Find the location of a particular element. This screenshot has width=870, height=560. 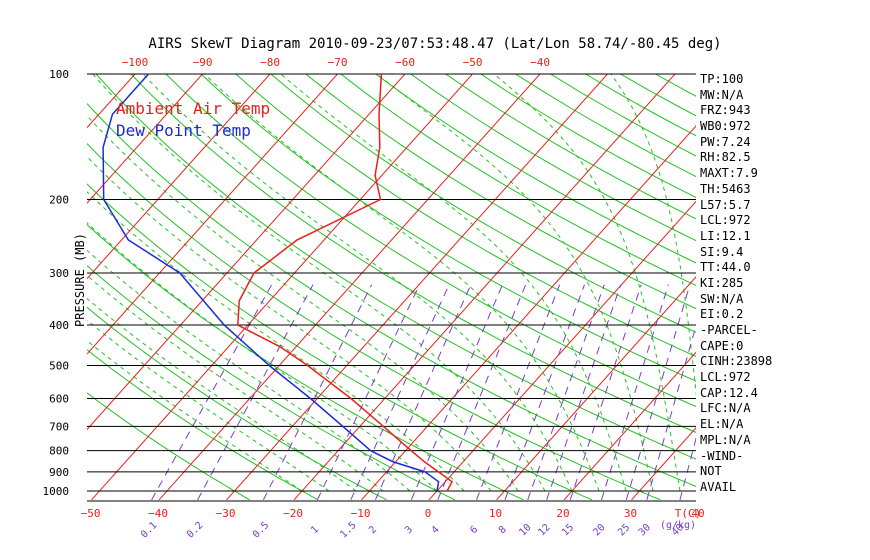

pressure-tick-label: 400 is located at coordinates (59, 325).